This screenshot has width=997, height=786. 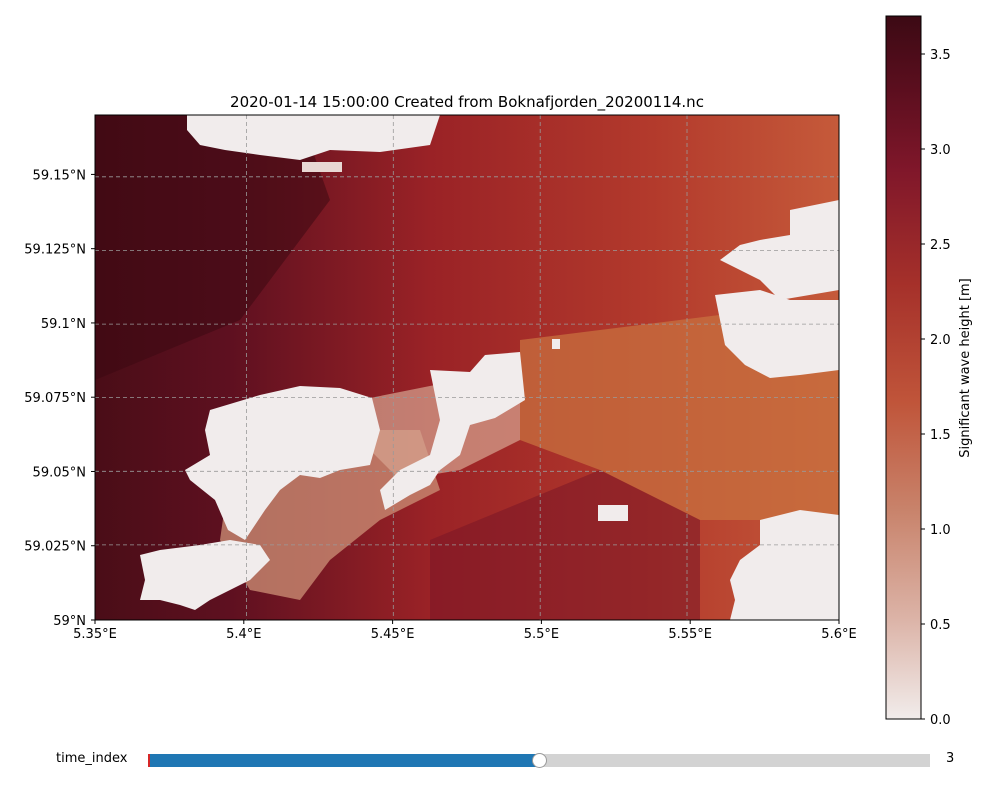 I want to click on y-tick-label: 59.1°N, so click(x=63, y=324).